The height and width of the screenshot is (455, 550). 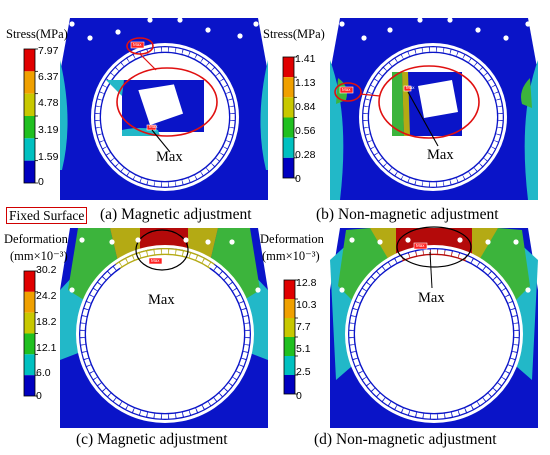 I want to click on panel-d-max-tag-text: Max, so click(x=420, y=245).